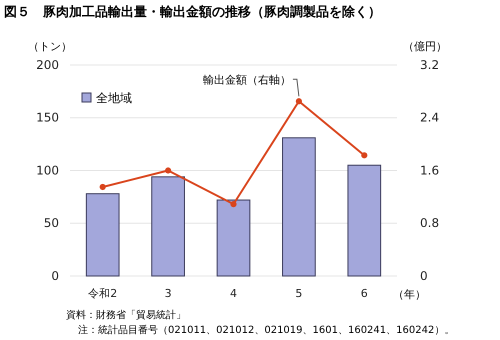 This screenshot has width=500, height=340. What do you see at coordinates (298, 293) in the screenshot?
I see `x-tick-label: 5` at bounding box center [298, 293].